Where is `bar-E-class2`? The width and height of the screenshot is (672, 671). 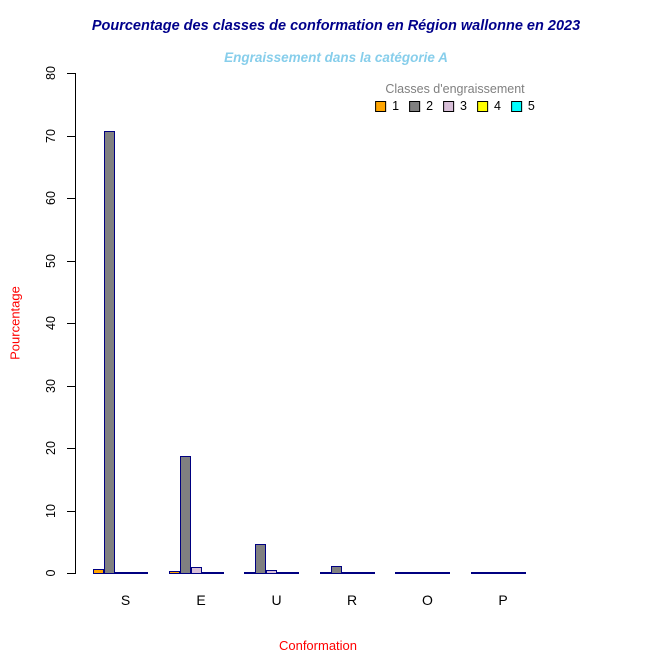
bar-E-class2 is located at coordinates (185, 514).